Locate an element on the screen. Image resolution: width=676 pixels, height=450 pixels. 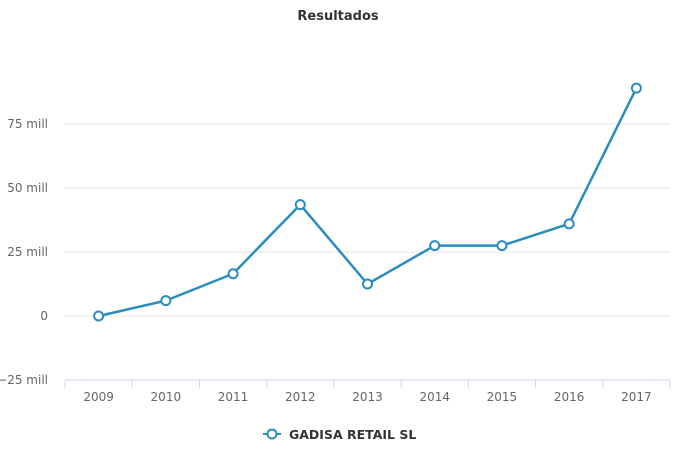
x-axis: 2009 2010 2011 2012 2013 2014 2015 2016 2017 is located at coordinates (367, 391).